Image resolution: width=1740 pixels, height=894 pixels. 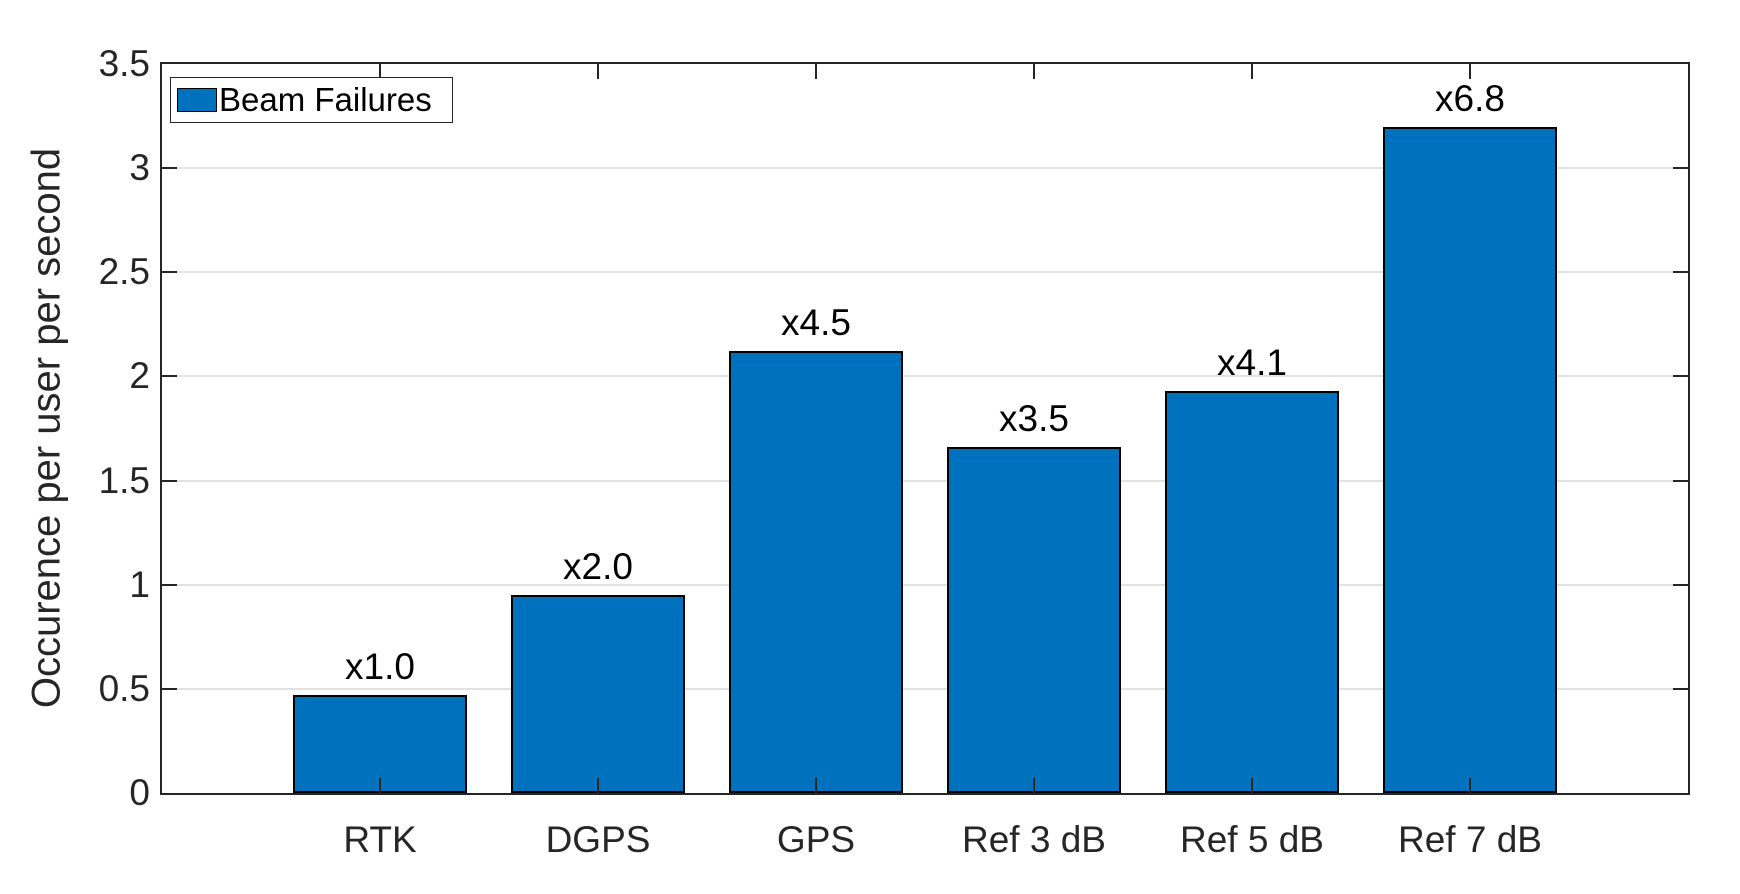 I want to click on y-tick-label: 1, so click(x=139, y=584).